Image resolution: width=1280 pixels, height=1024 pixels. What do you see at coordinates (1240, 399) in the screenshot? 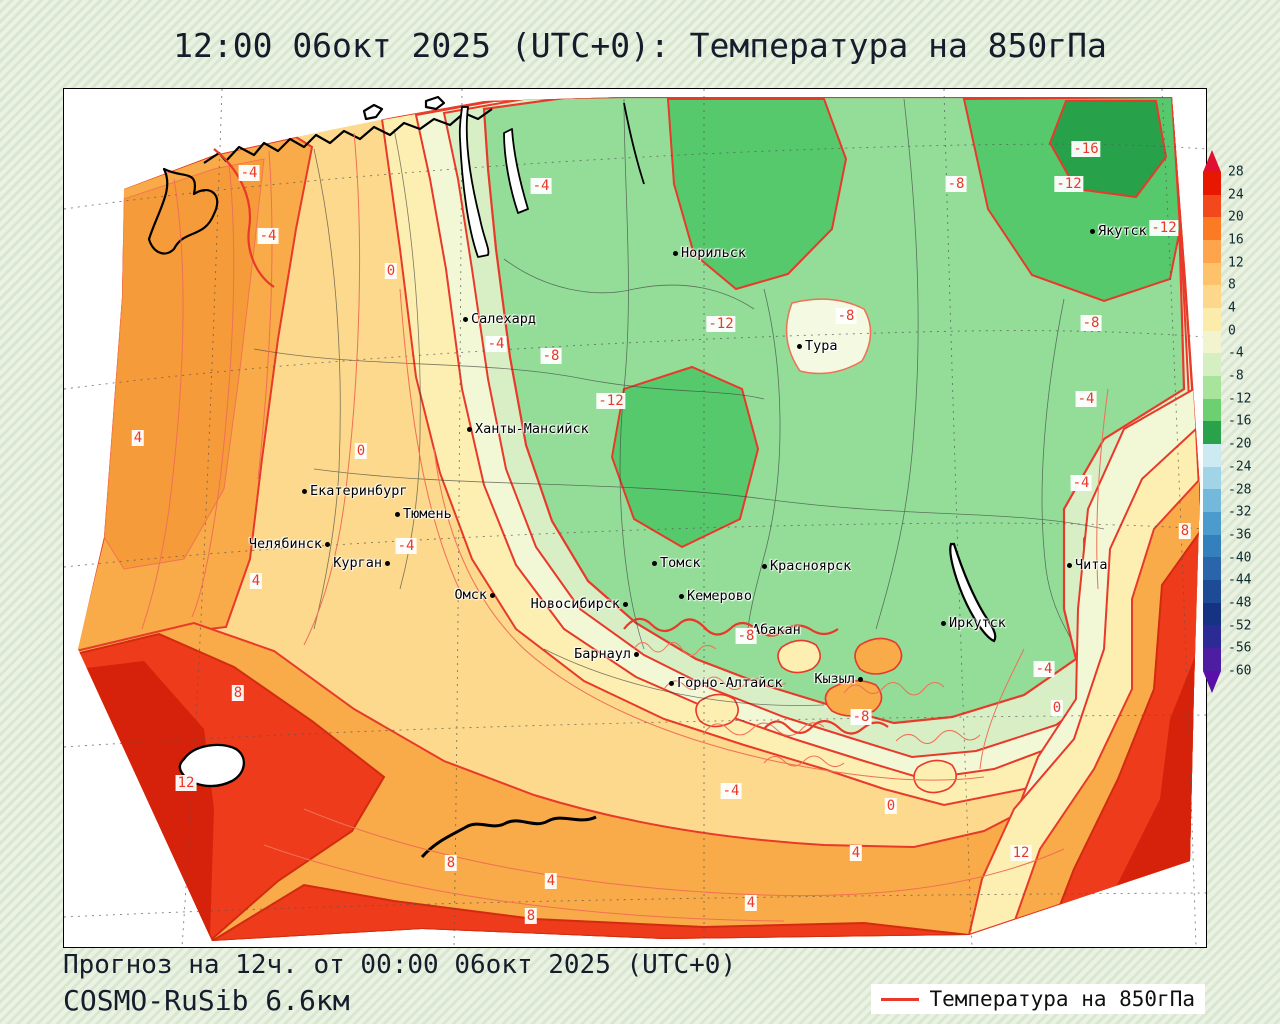
I see `colorbar-label: -12` at bounding box center [1240, 399].